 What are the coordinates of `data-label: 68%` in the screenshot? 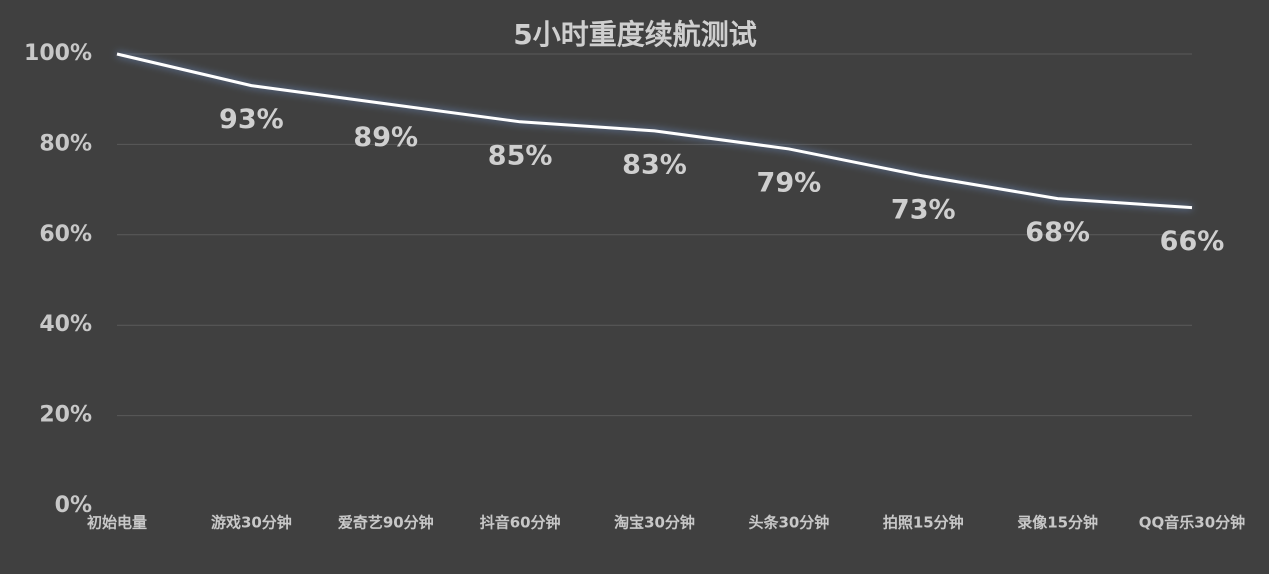 It's located at (1057, 232).